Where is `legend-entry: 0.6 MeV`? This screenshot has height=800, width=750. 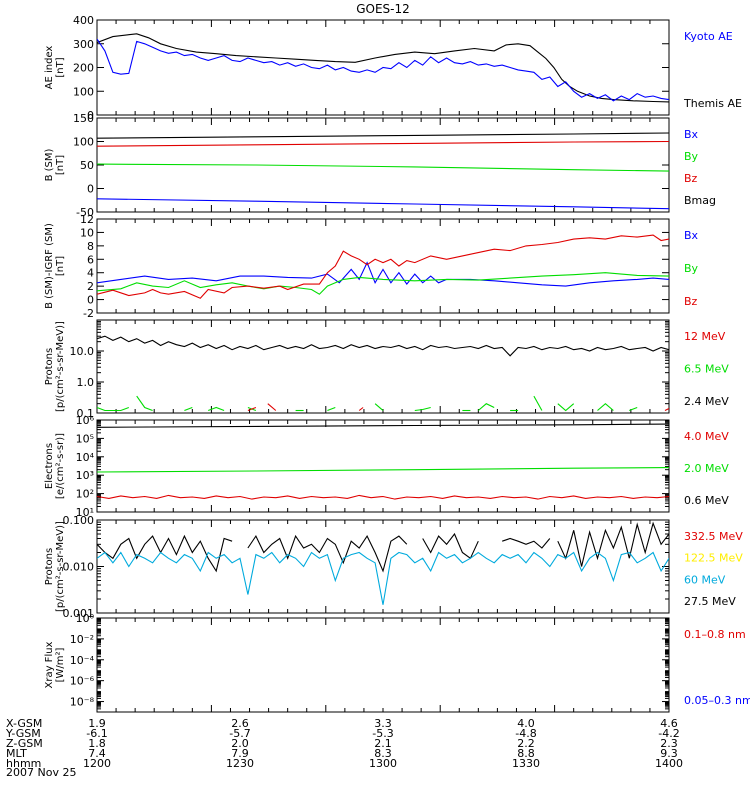
legend-entry: 0.6 MeV is located at coordinates (706, 500).